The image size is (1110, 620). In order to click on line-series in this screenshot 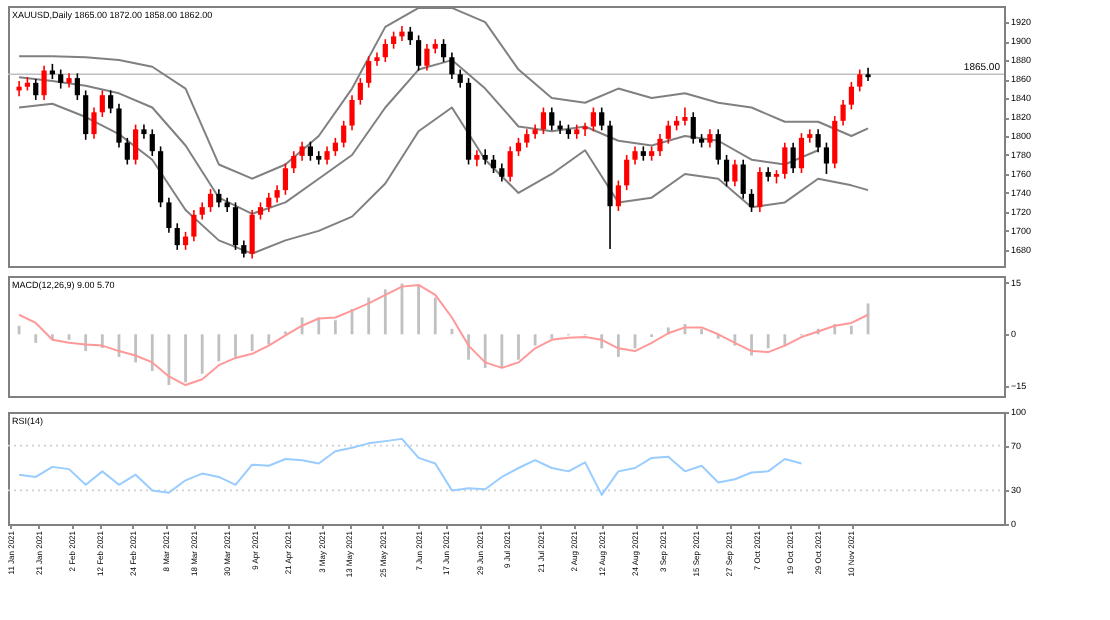, I will do `click(410, 466)`.